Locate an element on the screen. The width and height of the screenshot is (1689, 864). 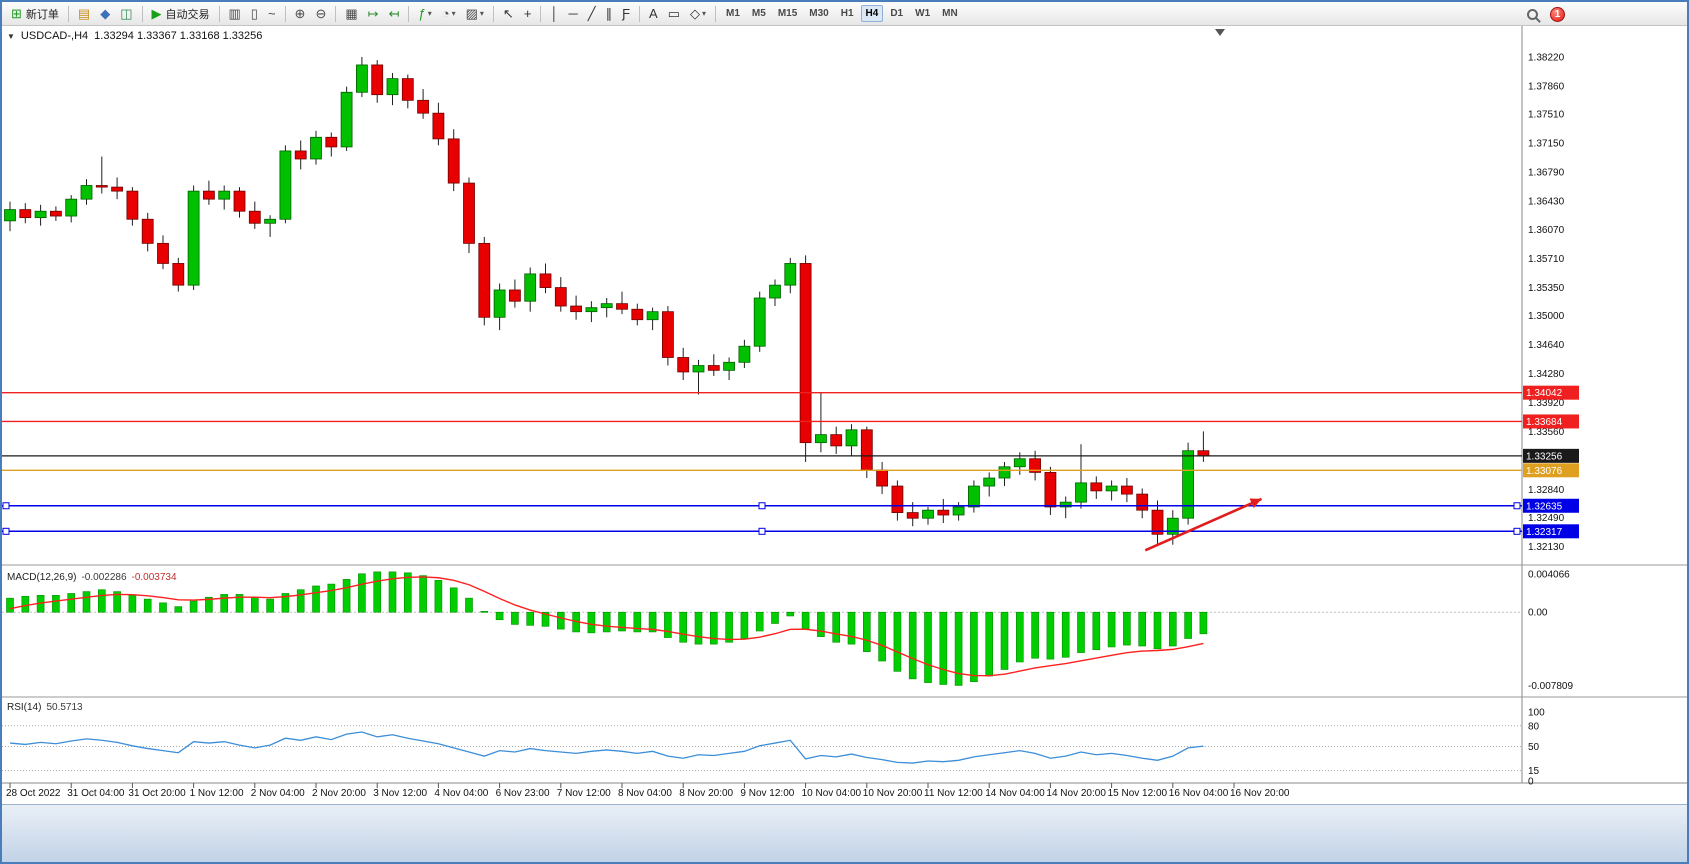
timeframe-m15-button: M15 is located at coordinates (787, 13).